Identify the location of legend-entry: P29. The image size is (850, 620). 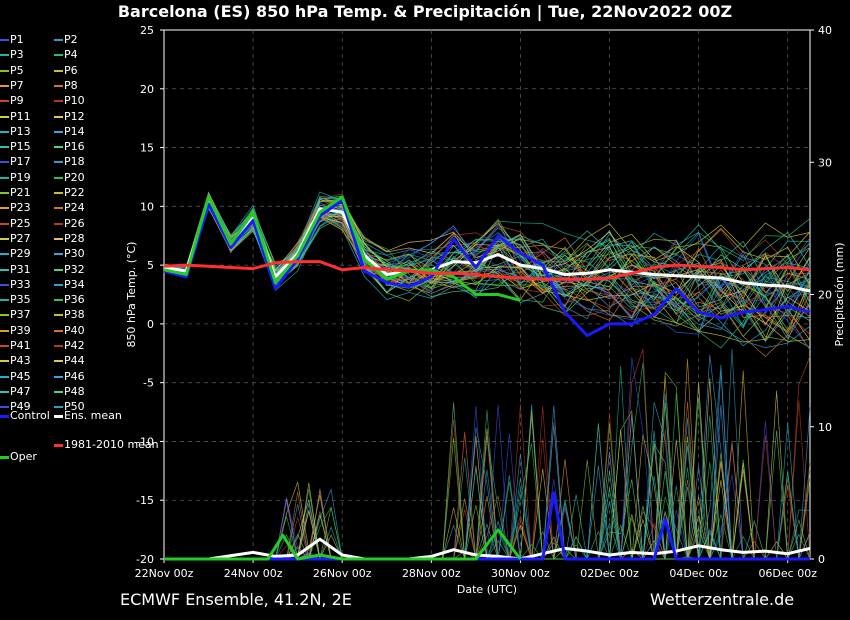
(15, 253).